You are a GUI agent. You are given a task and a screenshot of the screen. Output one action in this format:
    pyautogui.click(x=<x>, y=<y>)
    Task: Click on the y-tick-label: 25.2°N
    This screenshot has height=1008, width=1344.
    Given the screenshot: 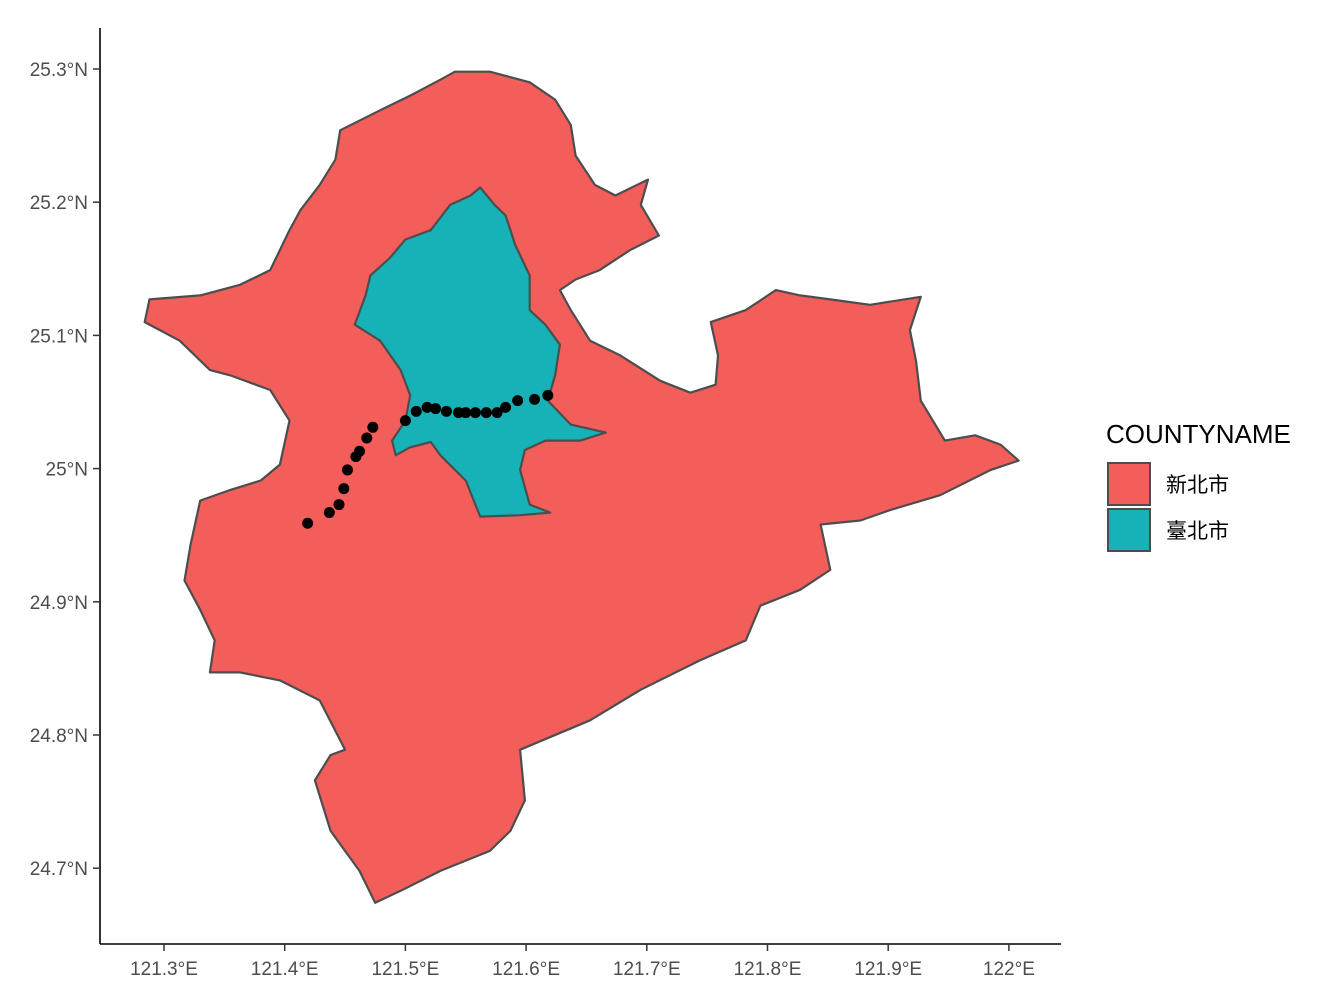 What is the action you would take?
    pyautogui.click(x=59, y=203)
    